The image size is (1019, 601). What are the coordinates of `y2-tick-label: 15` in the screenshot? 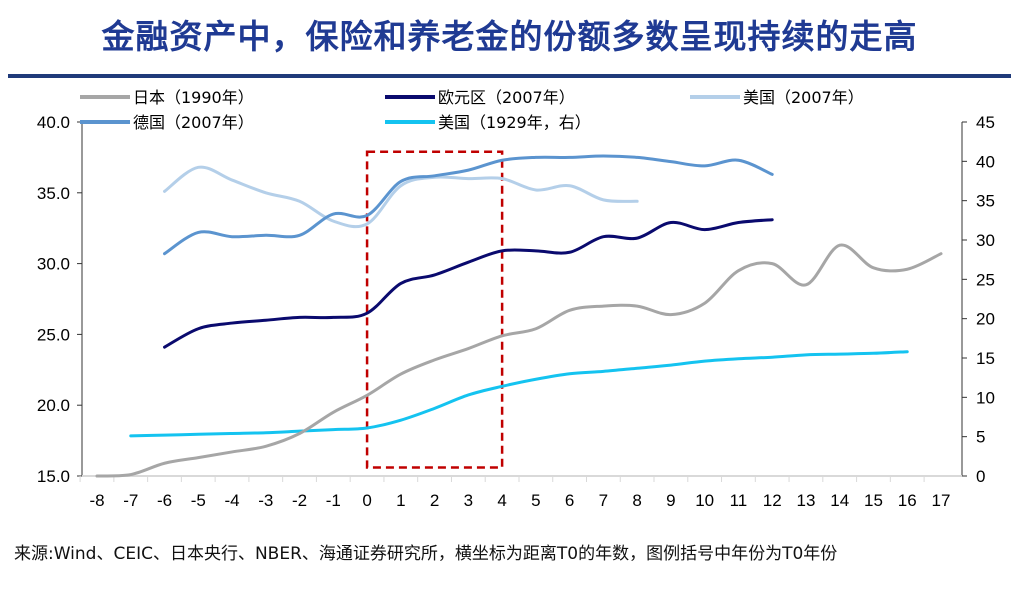 It's located at (985, 358).